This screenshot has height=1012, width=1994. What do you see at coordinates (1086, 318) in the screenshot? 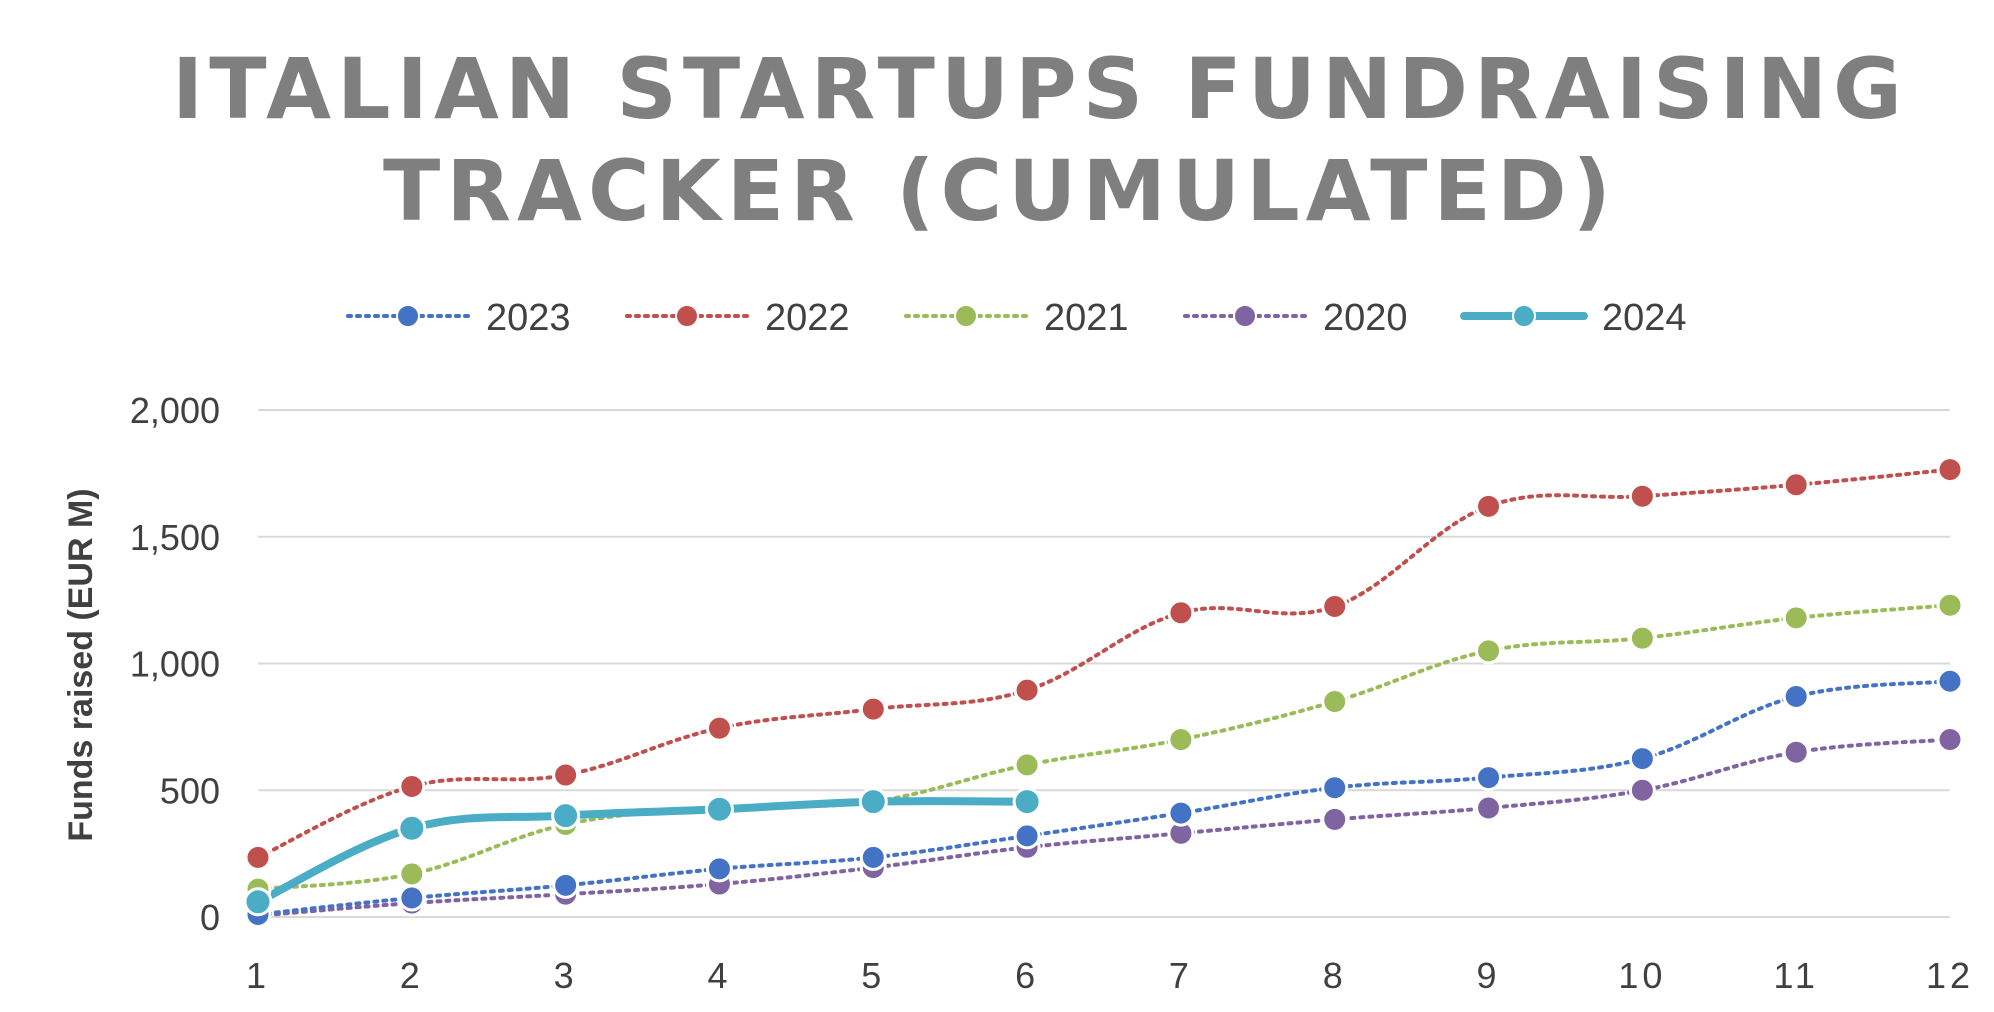
I see `legend-label: 2021` at bounding box center [1086, 318].